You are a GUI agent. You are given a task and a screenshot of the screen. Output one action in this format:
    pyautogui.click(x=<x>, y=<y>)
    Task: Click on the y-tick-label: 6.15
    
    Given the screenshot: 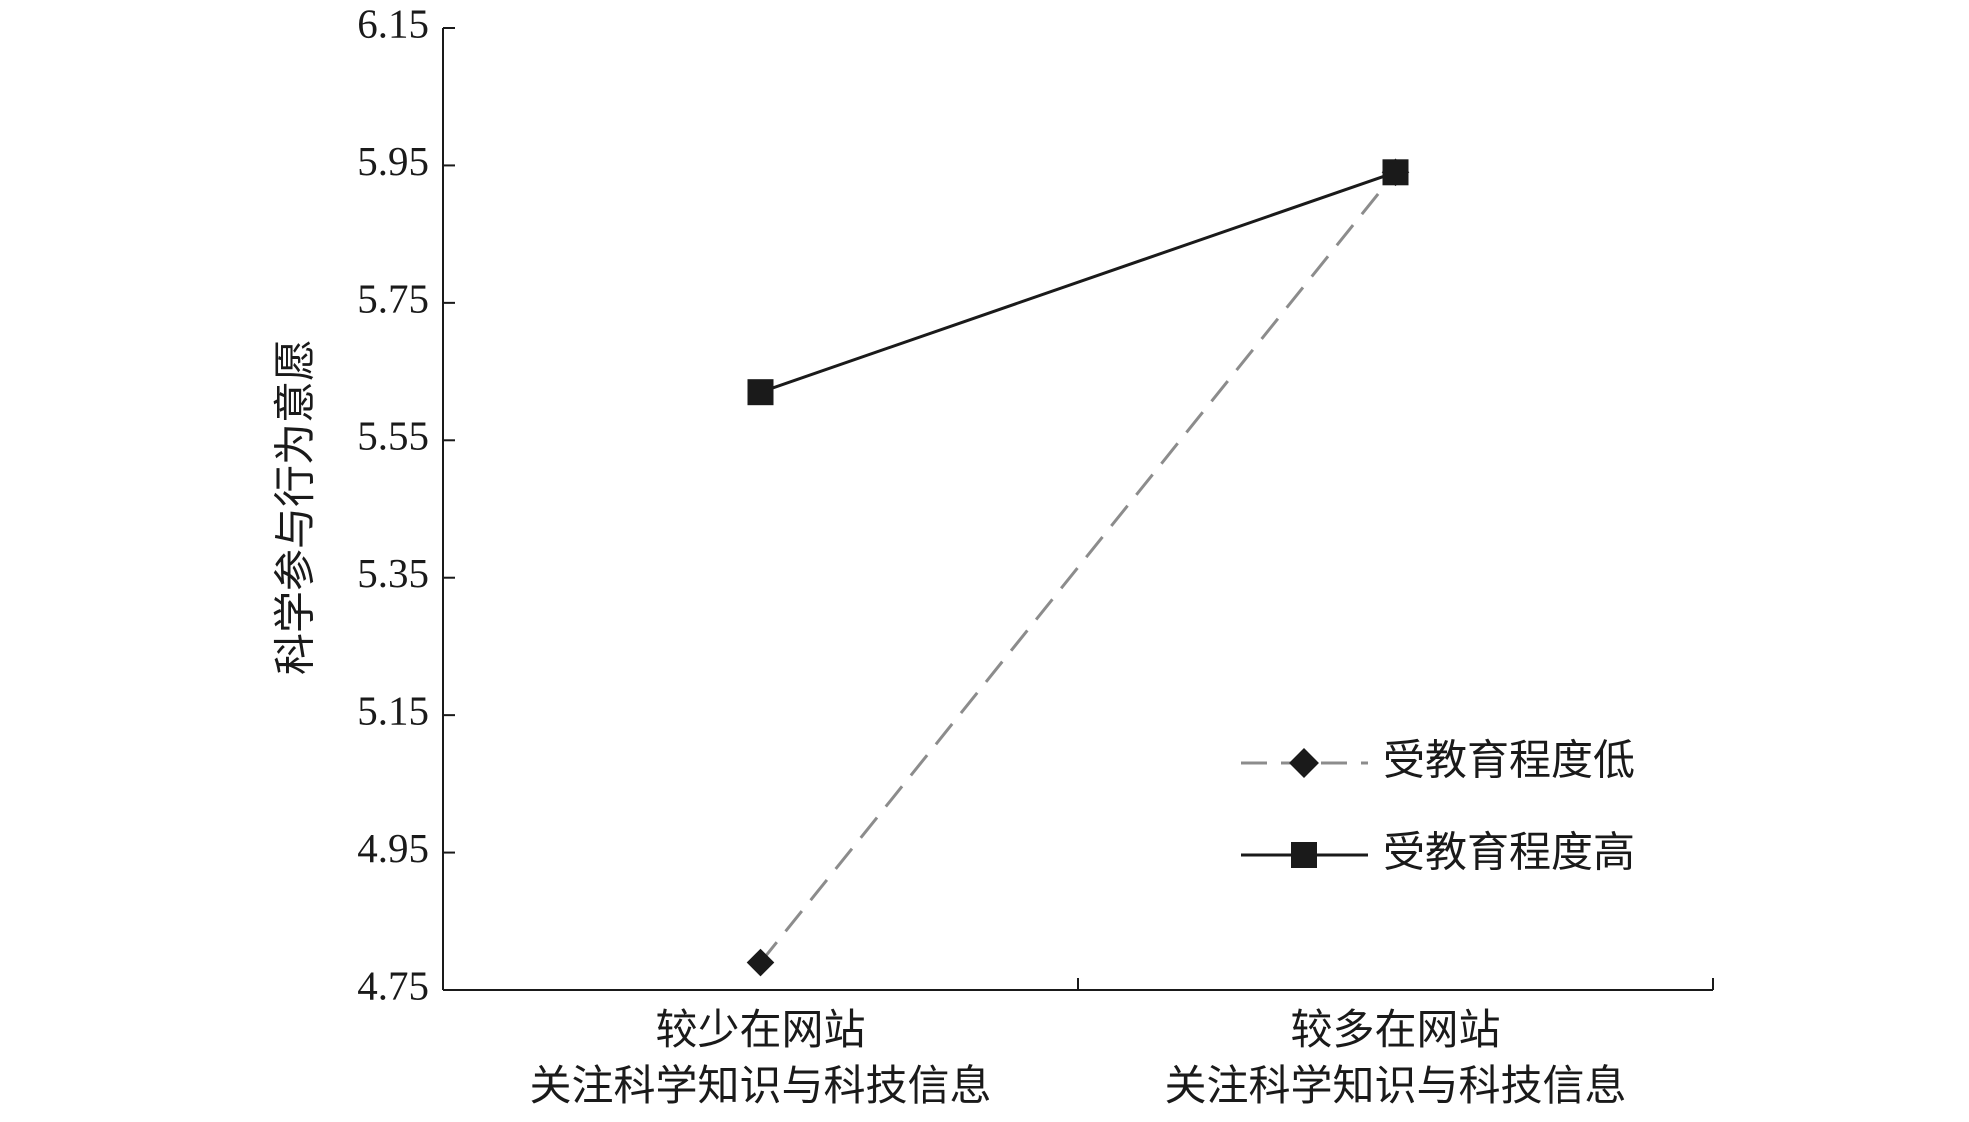 What is the action you would take?
    pyautogui.click(x=393, y=23)
    